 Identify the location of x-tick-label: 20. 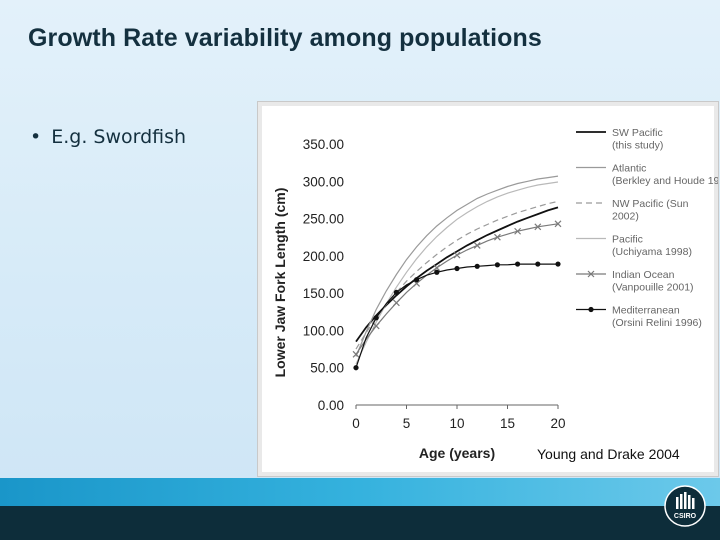
(557, 423).